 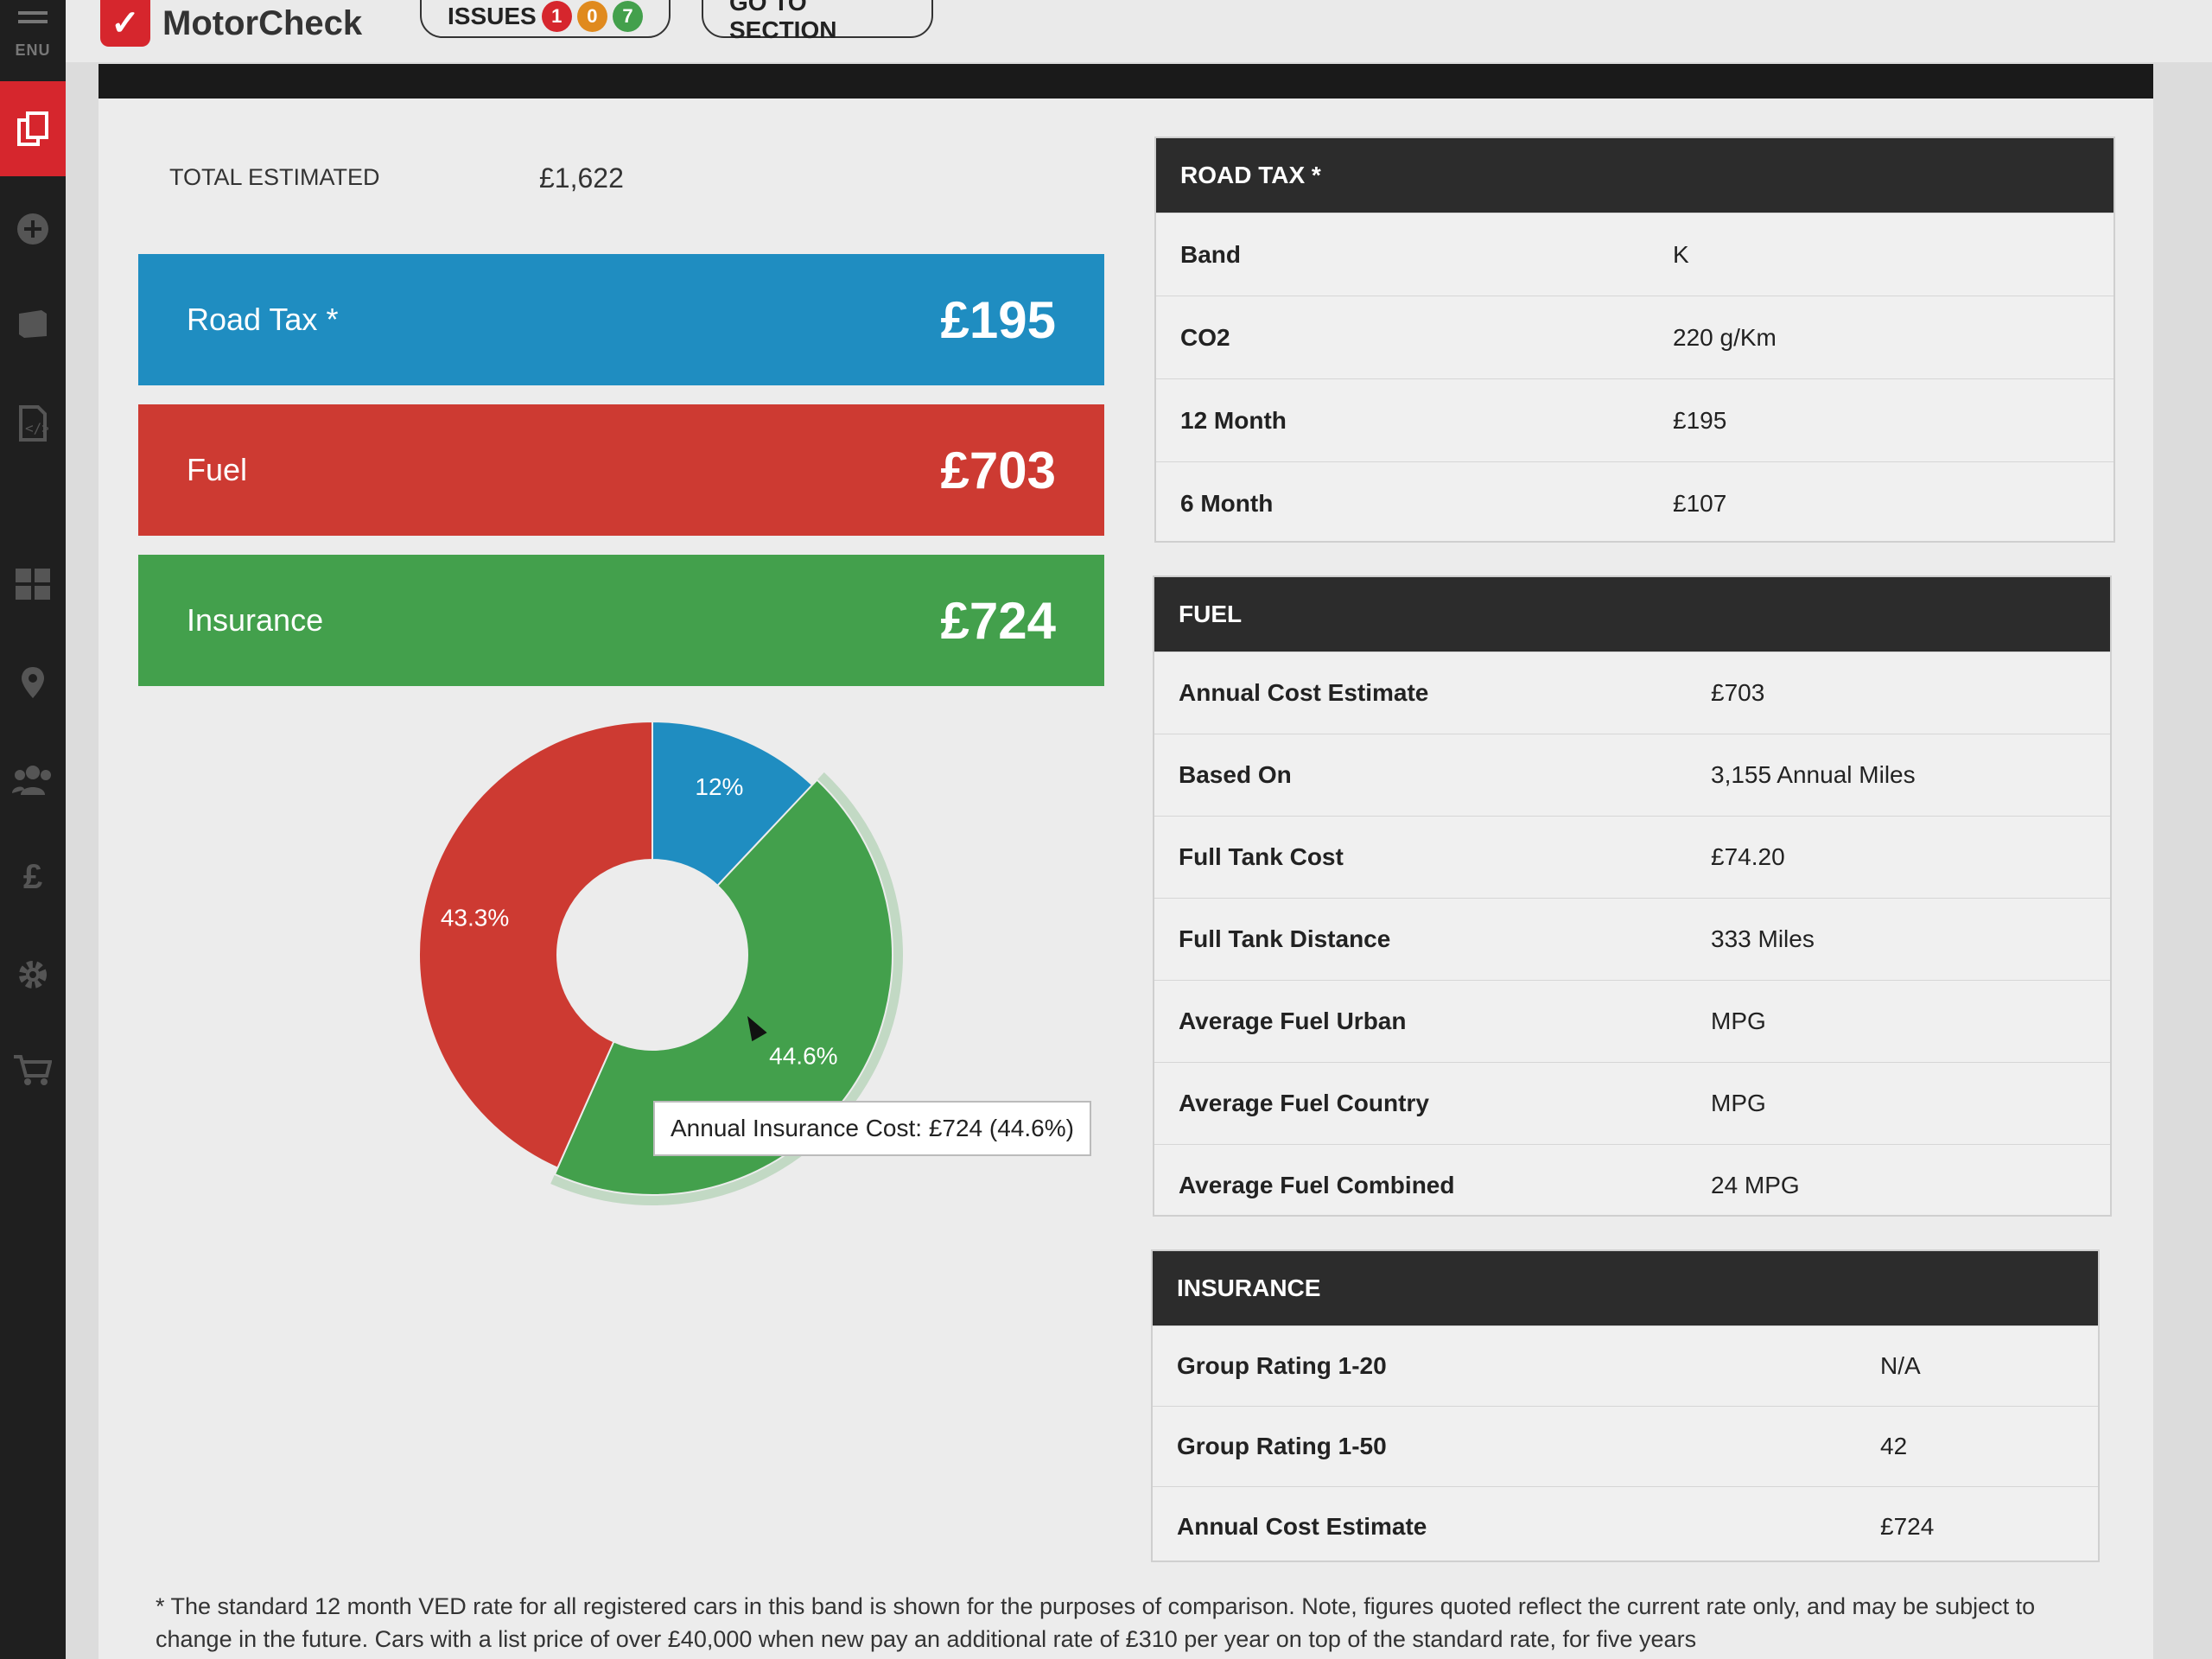 What do you see at coordinates (1738, 692) in the screenshot?
I see `row-value: £703` at bounding box center [1738, 692].